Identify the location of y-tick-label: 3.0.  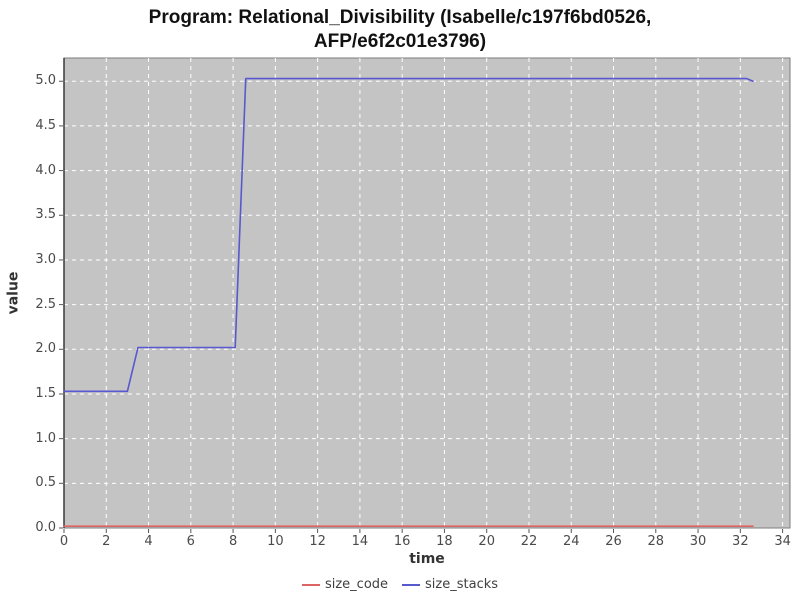
(45, 259).